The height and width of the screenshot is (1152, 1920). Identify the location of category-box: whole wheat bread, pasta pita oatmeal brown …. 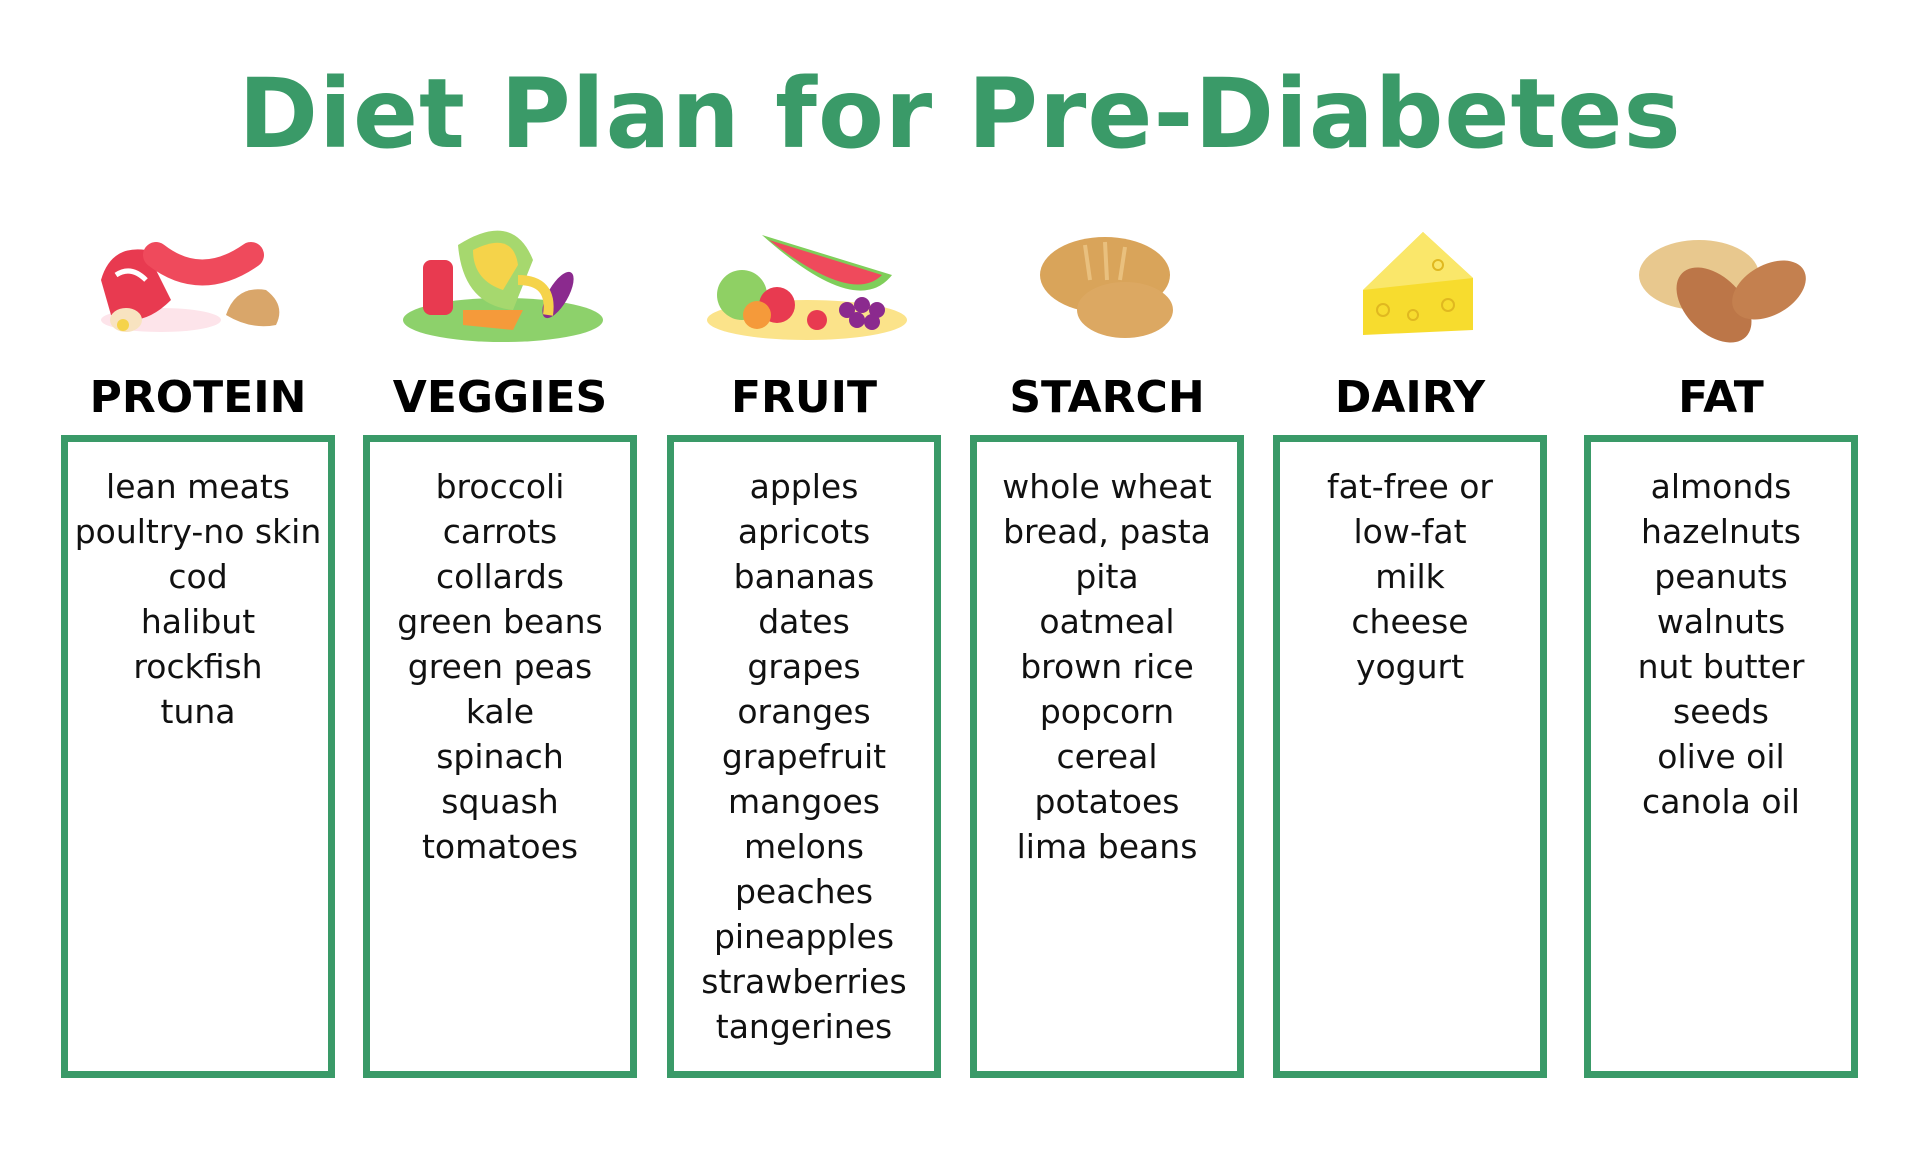
(1107, 756).